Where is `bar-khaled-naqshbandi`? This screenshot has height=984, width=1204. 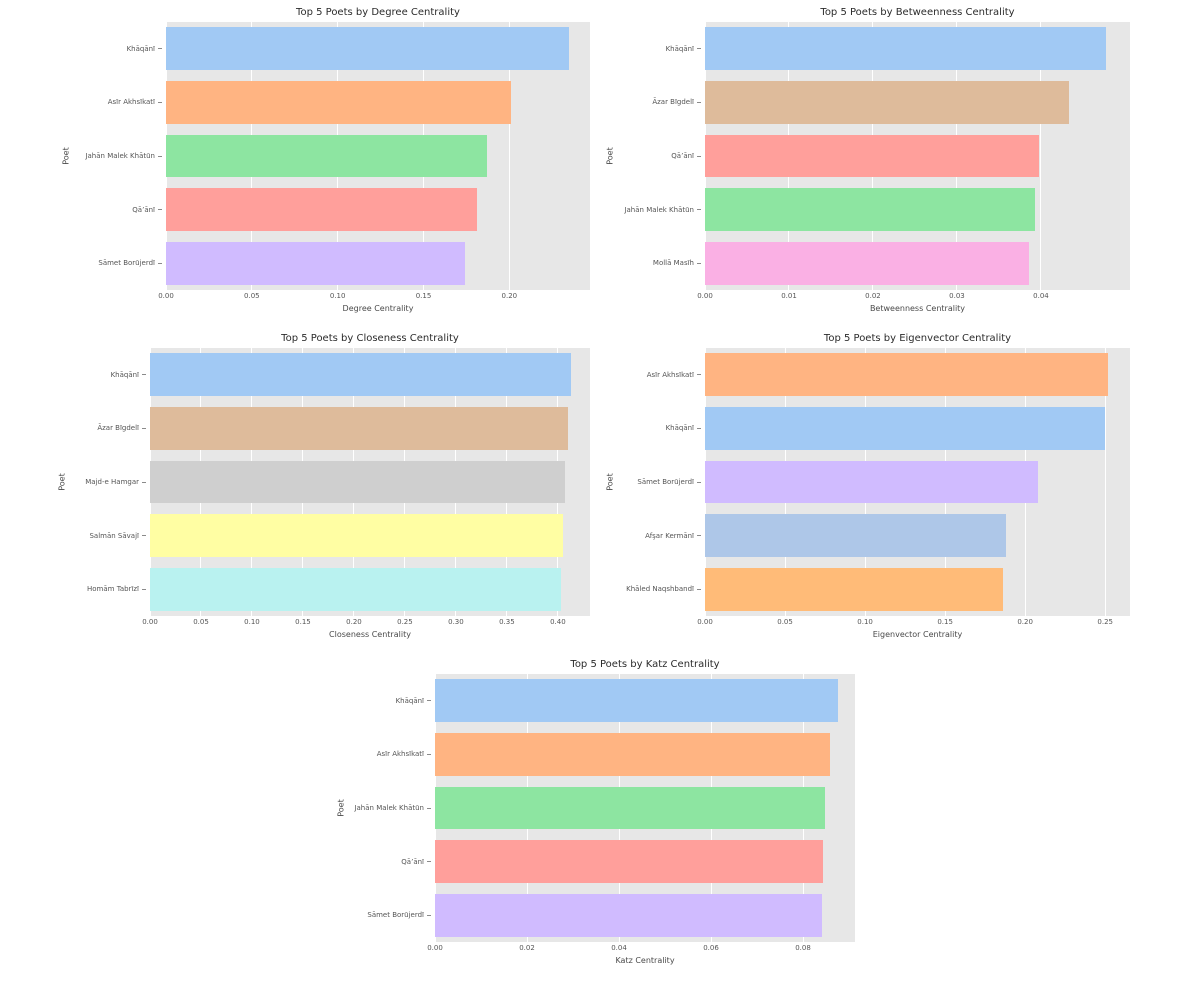
bar-khaled-naqshbandi is located at coordinates (854, 589).